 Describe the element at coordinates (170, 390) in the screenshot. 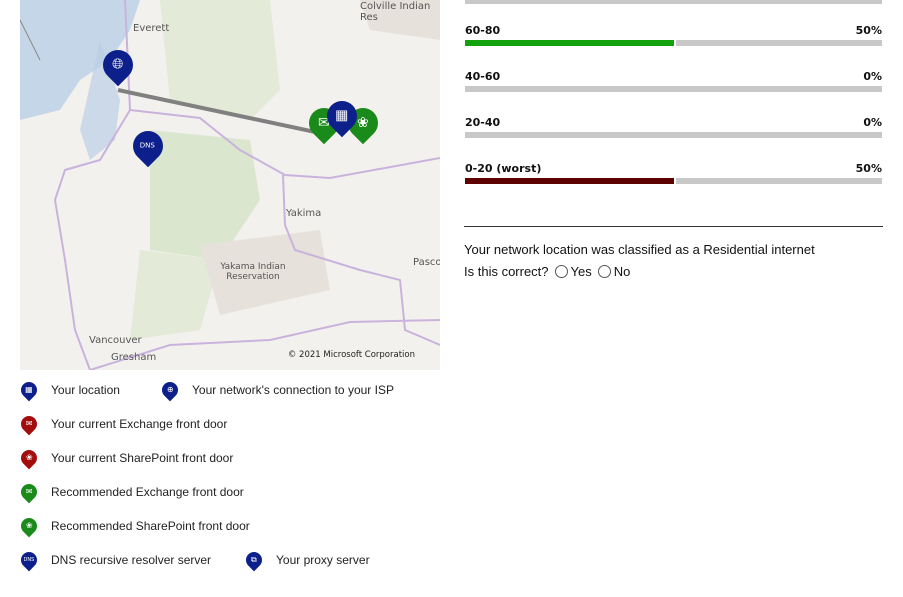

I see `globe-icon: ⊕` at that location.